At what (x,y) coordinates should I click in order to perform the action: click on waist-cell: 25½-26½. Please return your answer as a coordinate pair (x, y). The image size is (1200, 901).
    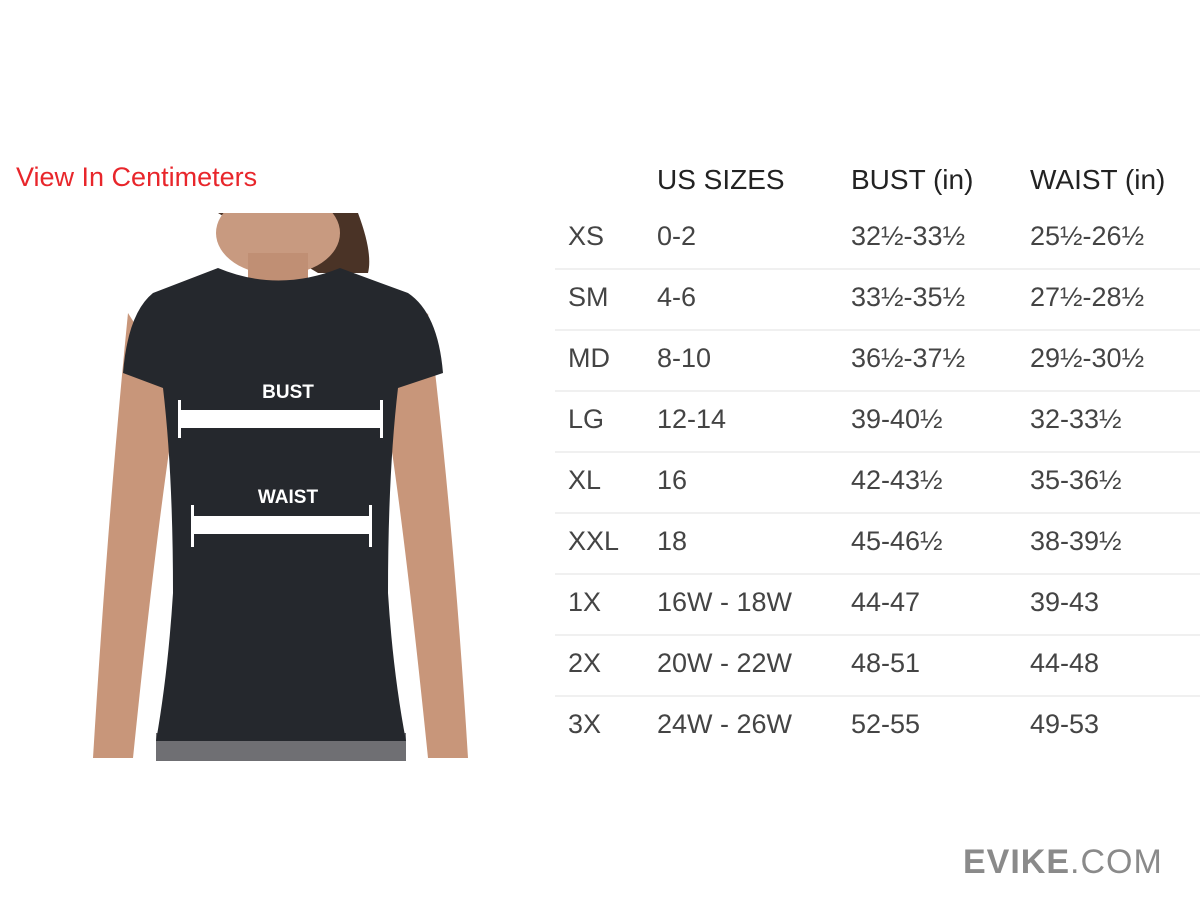
    Looking at the image, I should click on (1087, 236).